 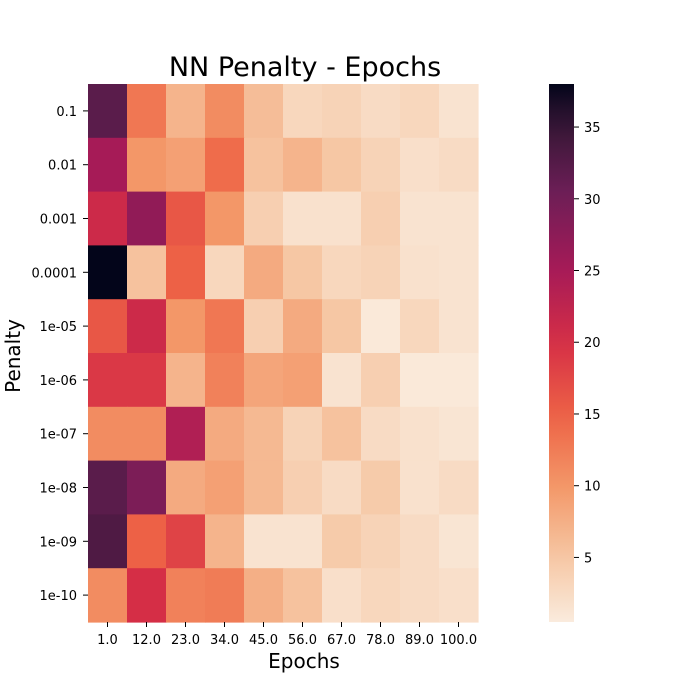 I want to click on heatmap-cell-r3-c9, so click(x=459, y=272).